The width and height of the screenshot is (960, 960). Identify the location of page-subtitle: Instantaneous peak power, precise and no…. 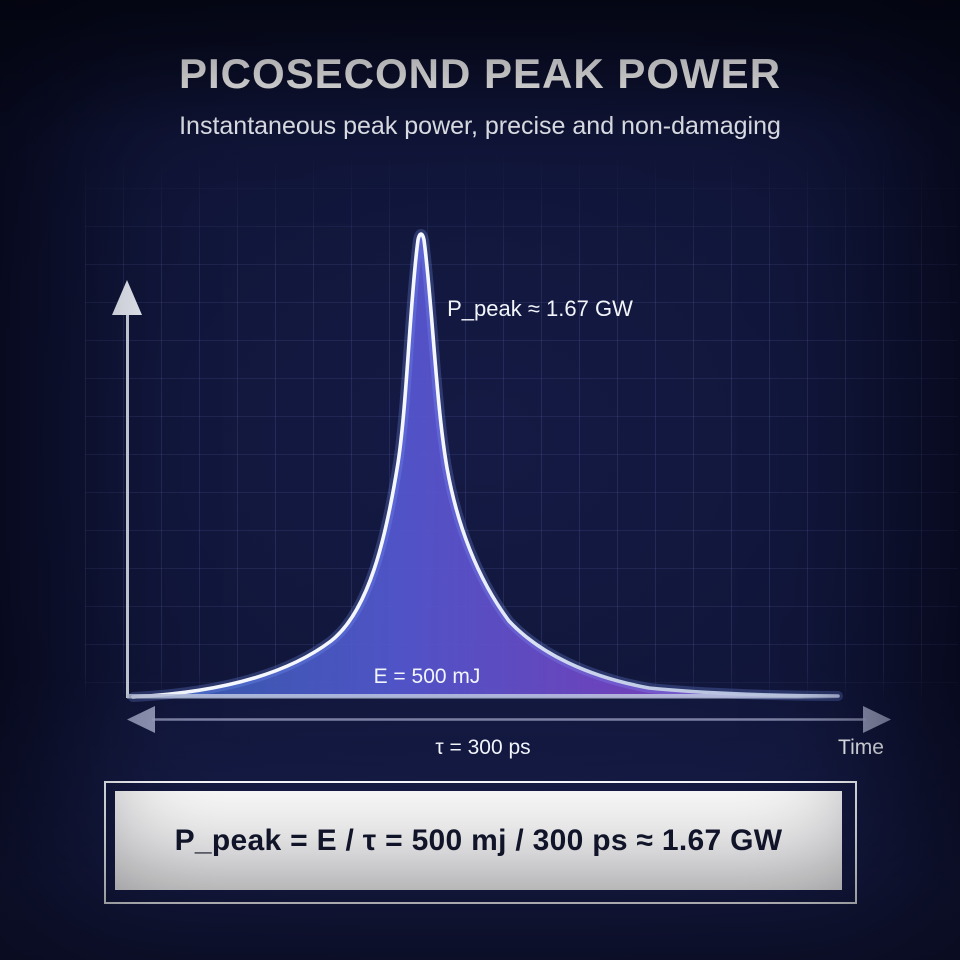
(480, 126).